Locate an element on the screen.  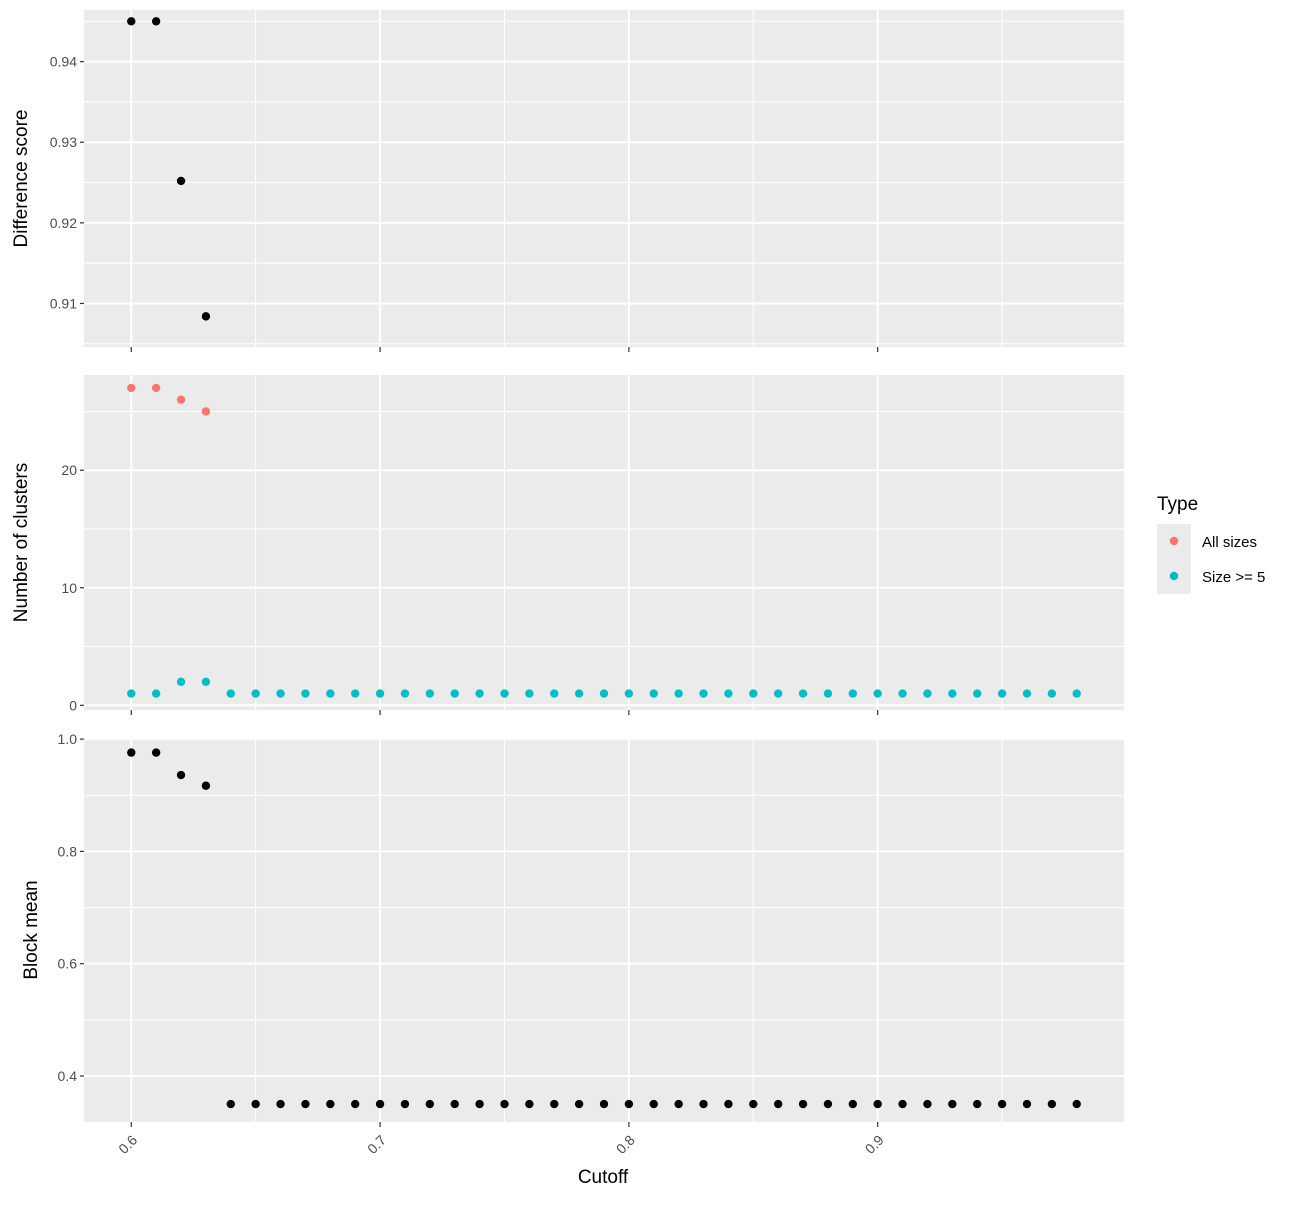
y-axis-title: Difference score is located at coordinates (21, 179).